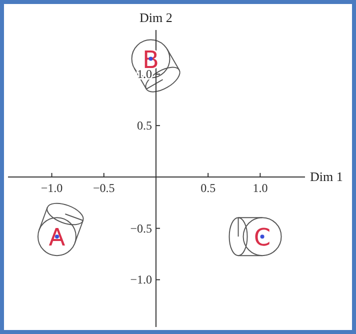 Image resolution: width=356 pixels, height=334 pixels. What do you see at coordinates (262, 238) in the screenshot?
I see `annotation: C` at bounding box center [262, 238].